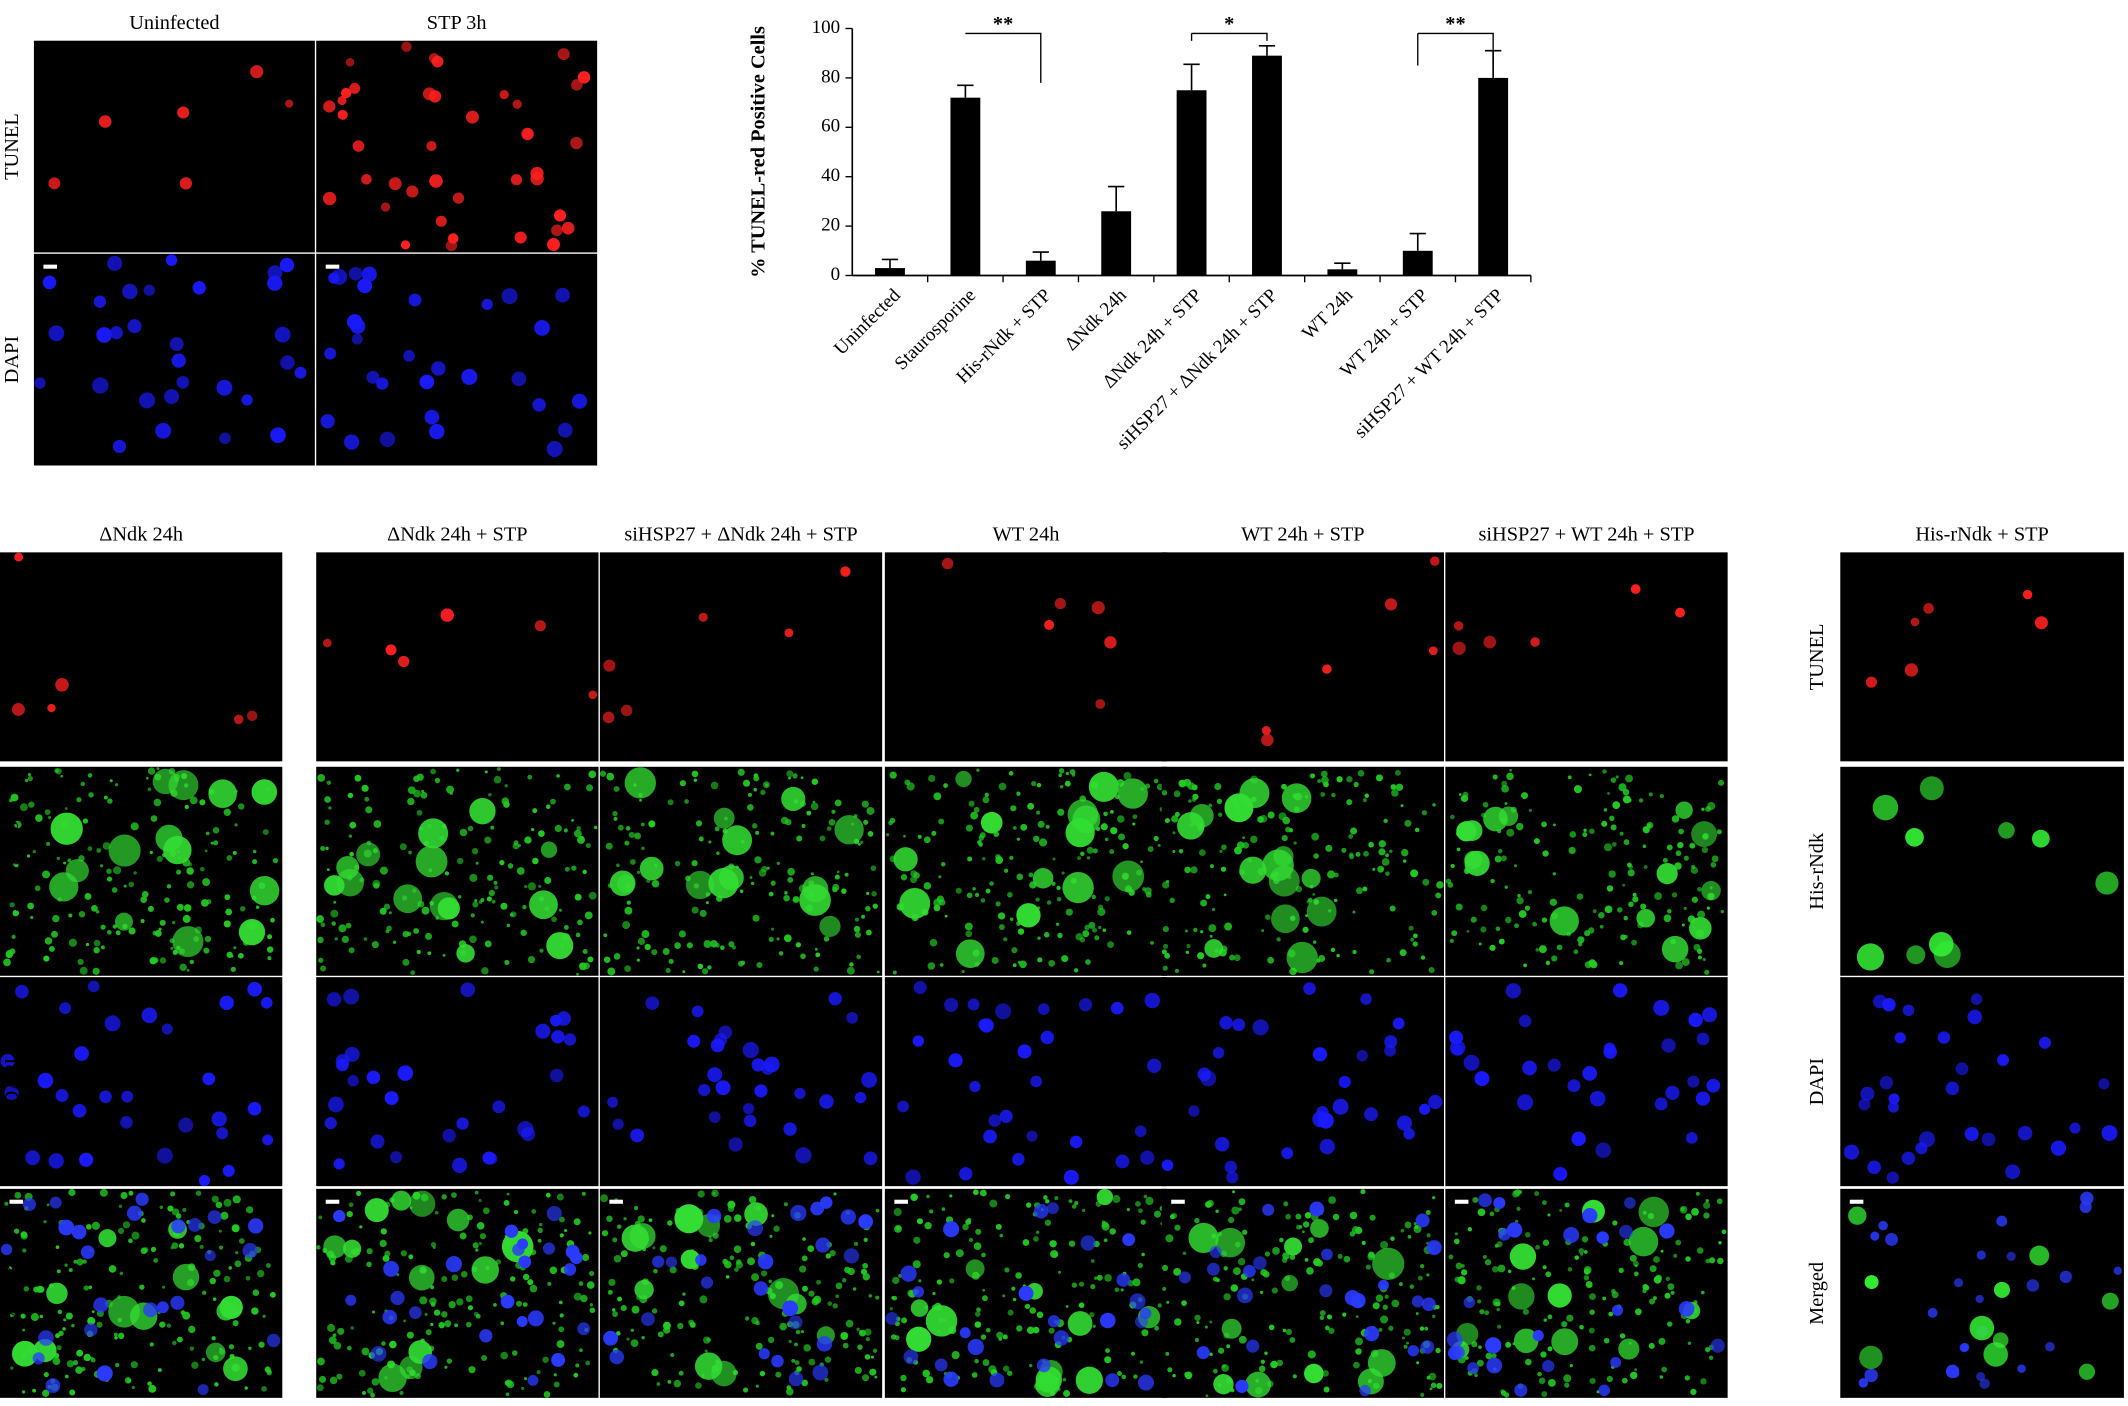  I want to click on row-label: DAPI, so click(12, 360).